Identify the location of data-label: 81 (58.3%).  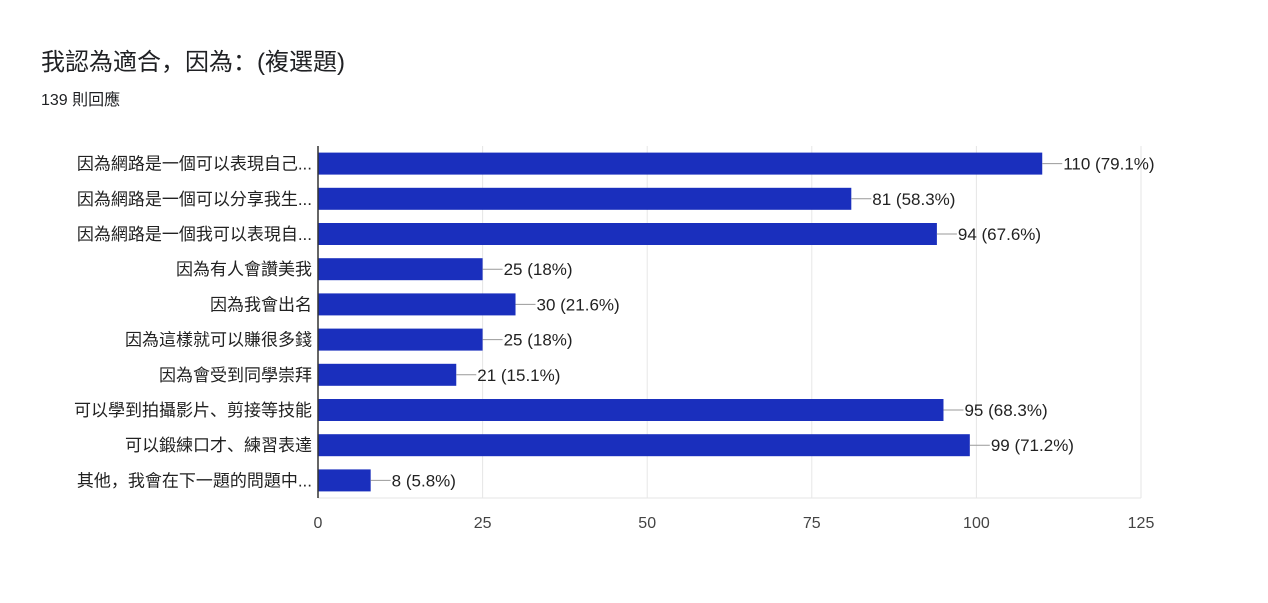
(913, 199).